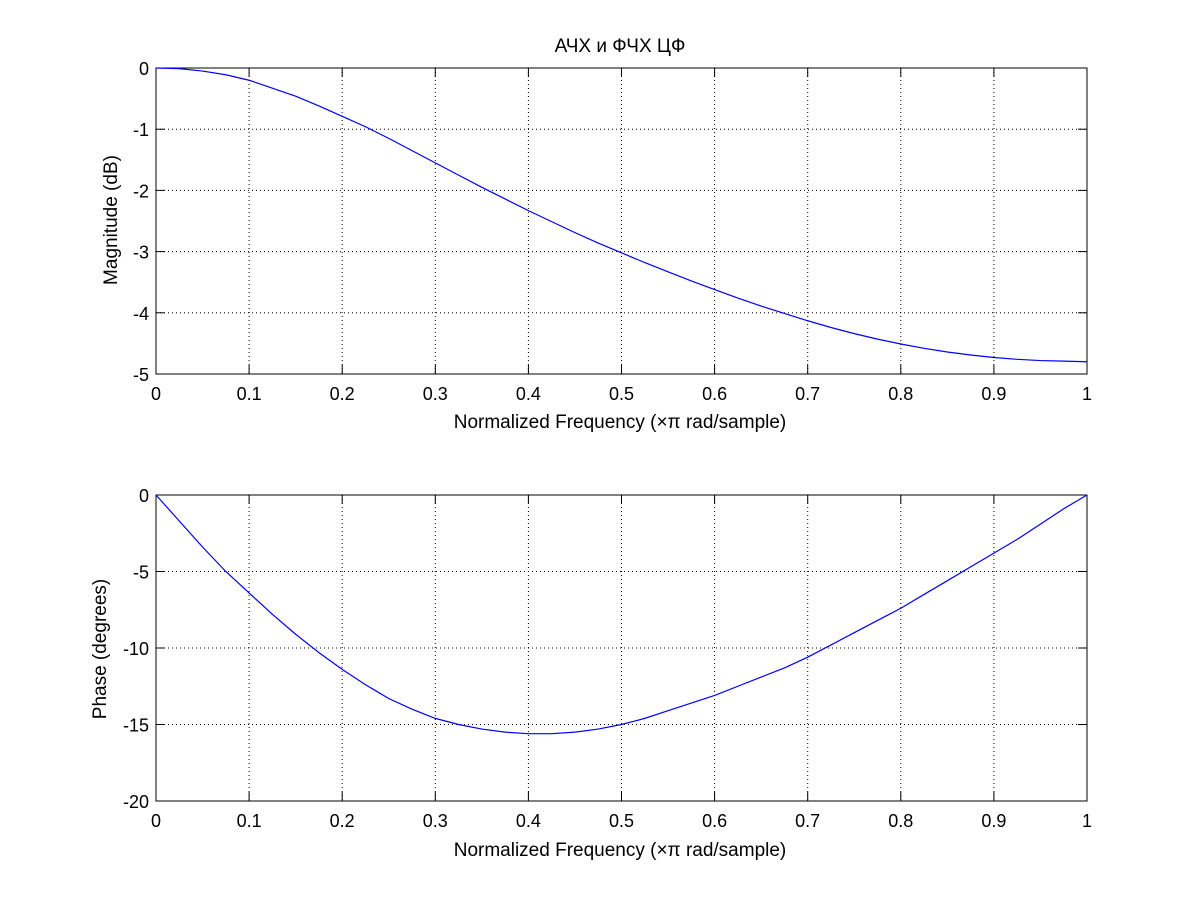  What do you see at coordinates (620, 46) in the screenshot?
I see `chart-title: АЧХ и ФЧХ ЦФ` at bounding box center [620, 46].